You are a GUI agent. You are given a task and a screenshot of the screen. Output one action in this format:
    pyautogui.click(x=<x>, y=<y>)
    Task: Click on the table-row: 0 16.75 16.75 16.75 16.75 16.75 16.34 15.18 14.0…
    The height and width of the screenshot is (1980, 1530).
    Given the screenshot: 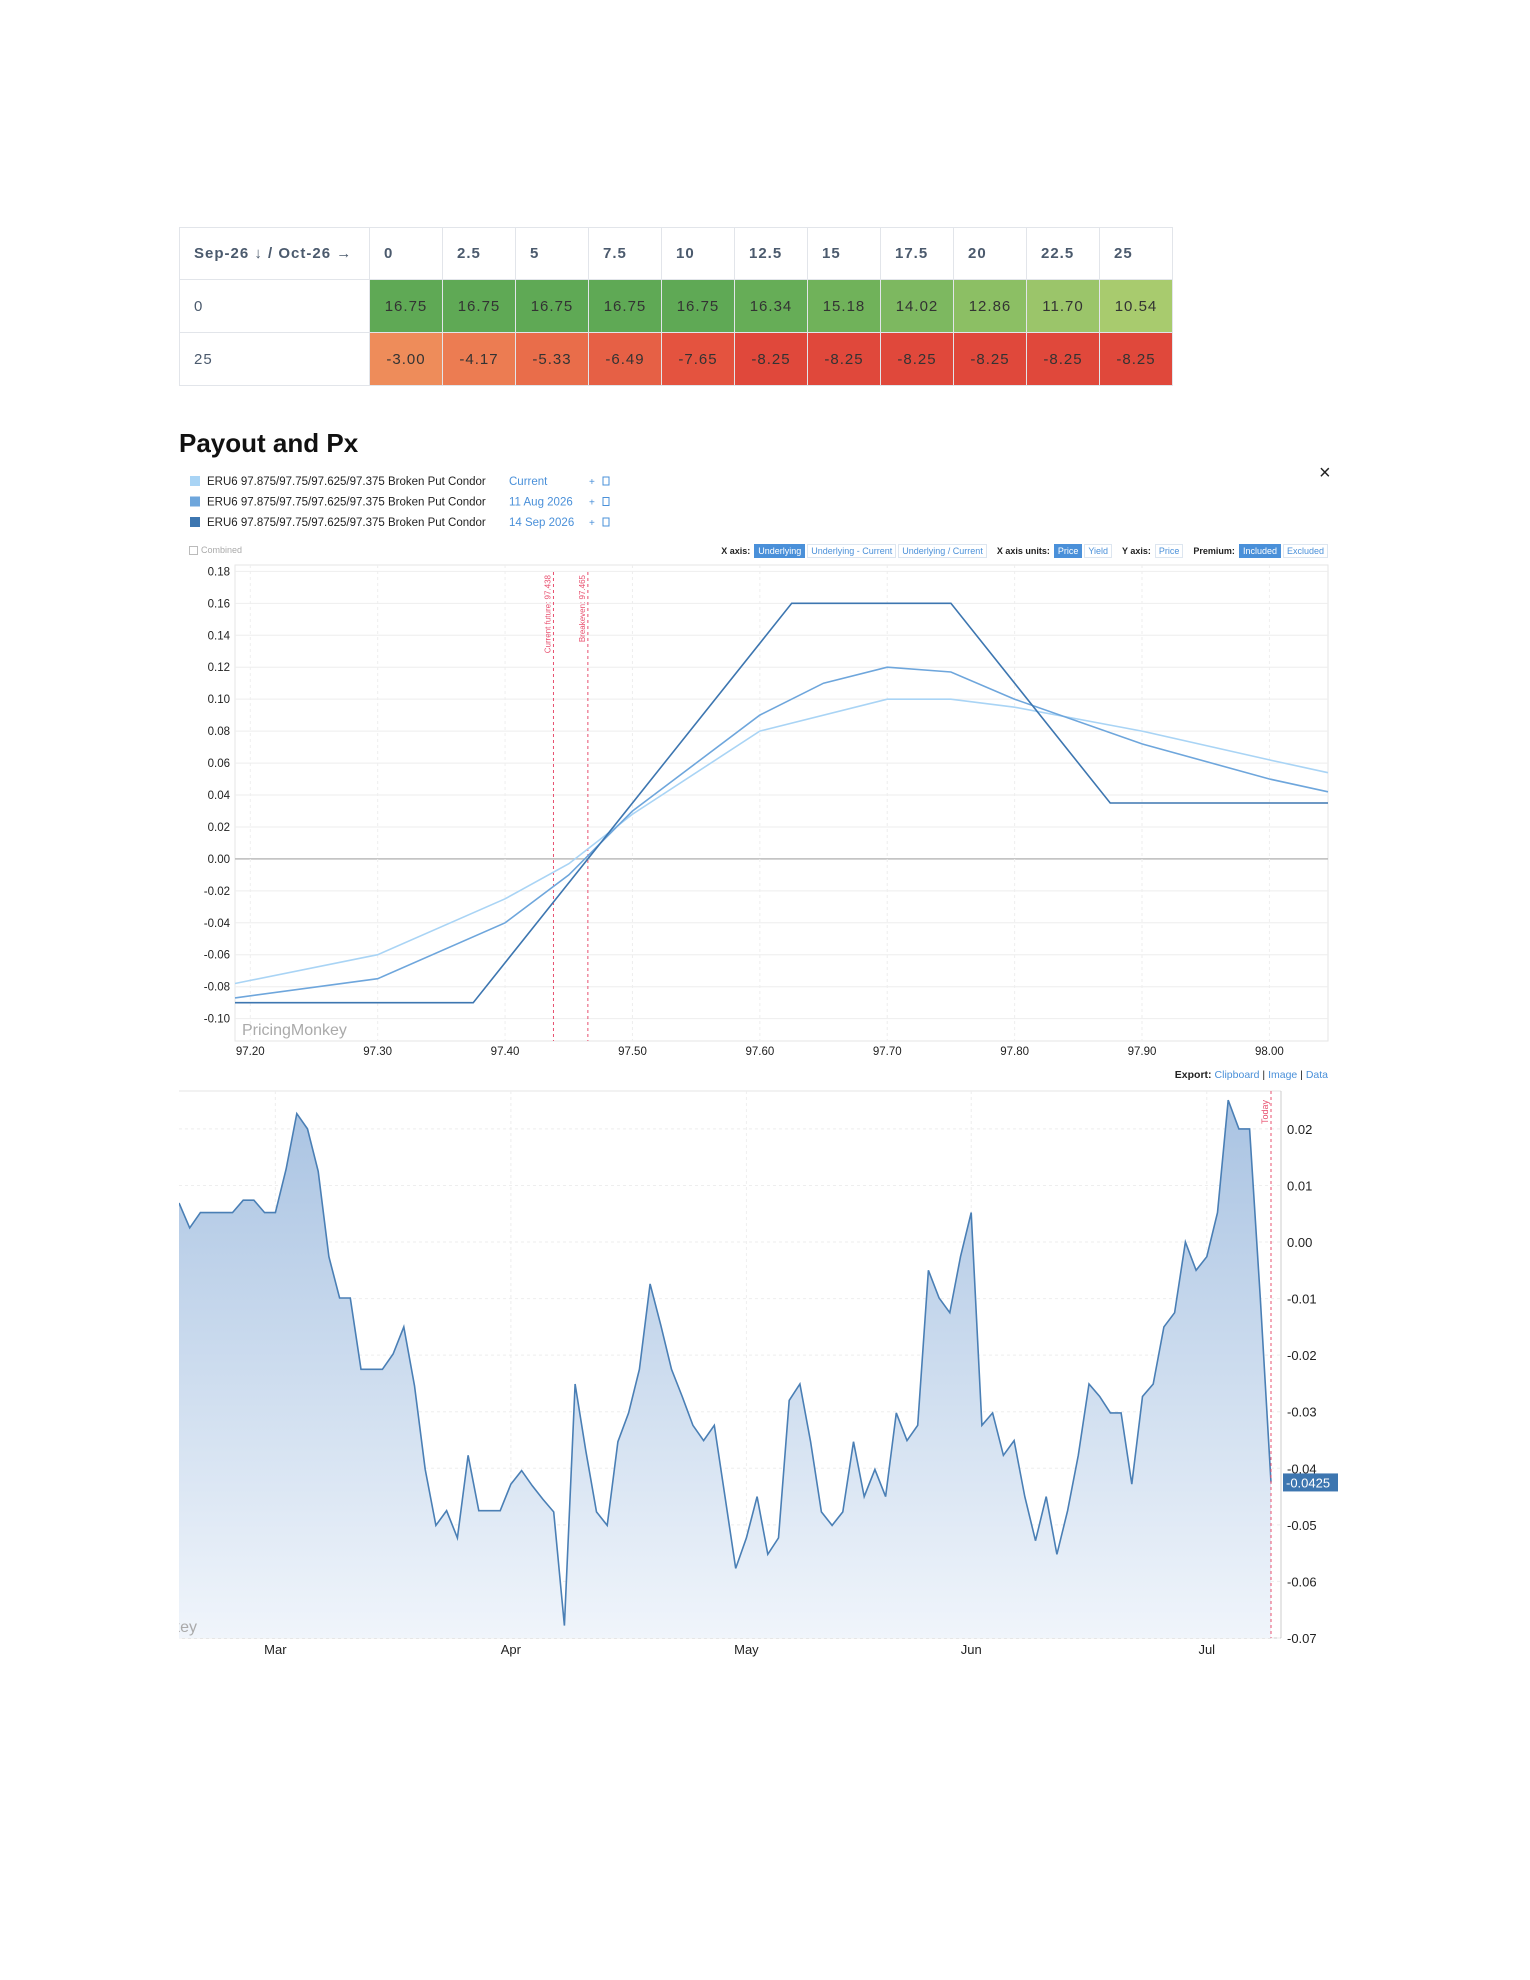 What is the action you would take?
    pyautogui.click(x=676, y=306)
    